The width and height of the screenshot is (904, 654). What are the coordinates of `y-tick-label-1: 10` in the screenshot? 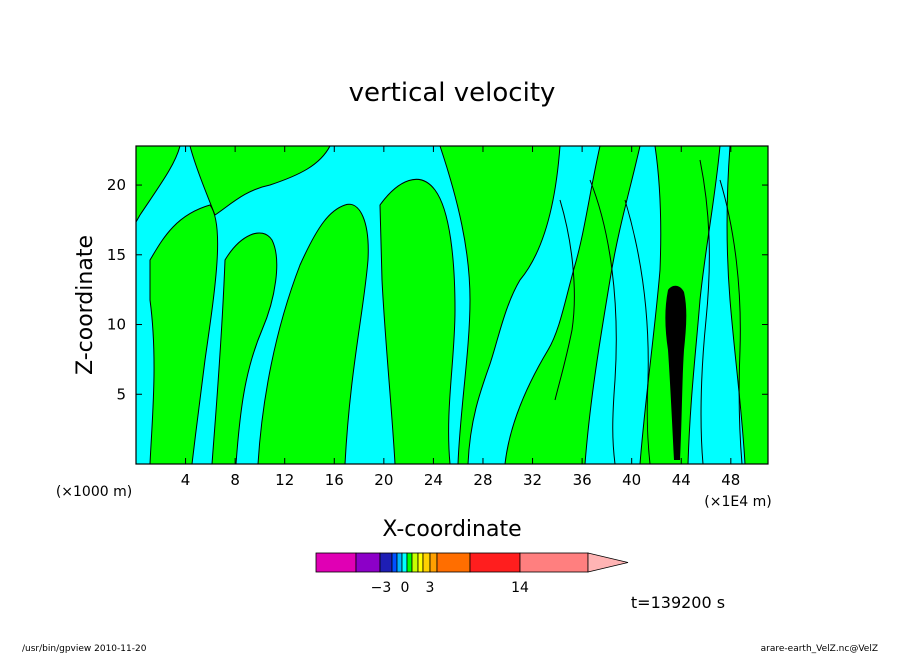 It's located at (116, 325).